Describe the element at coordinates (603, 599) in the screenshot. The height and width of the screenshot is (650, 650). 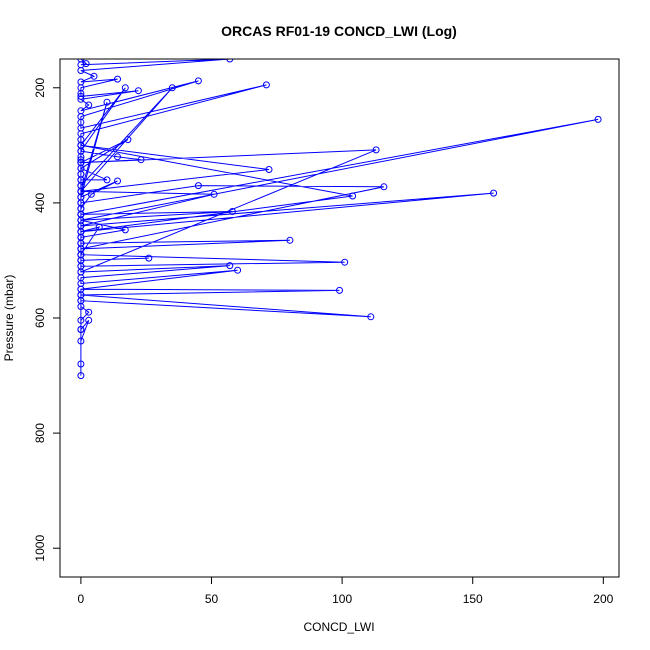
I see `x-tick-label: 200` at that location.